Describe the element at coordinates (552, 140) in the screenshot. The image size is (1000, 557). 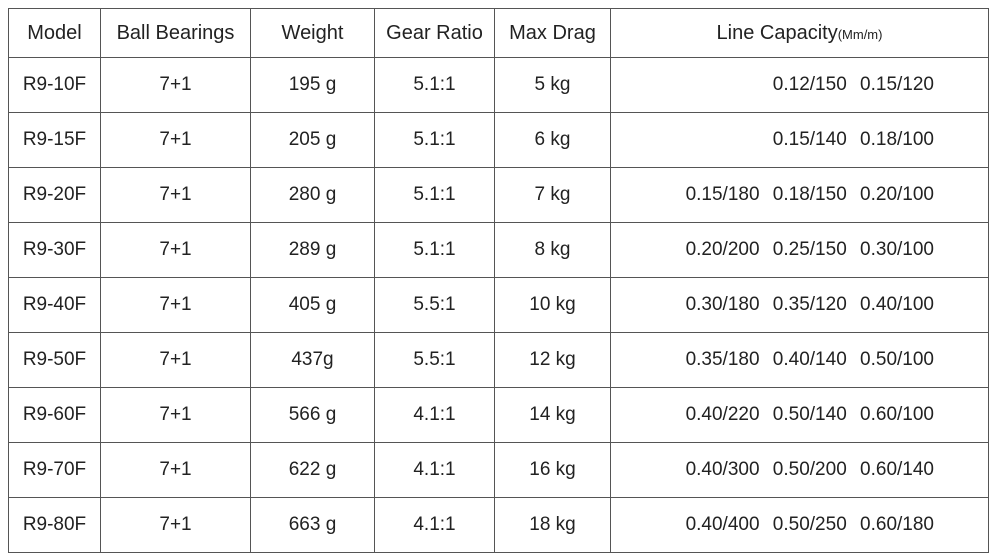
I see `cell-max-drag: 6 kg` at that location.